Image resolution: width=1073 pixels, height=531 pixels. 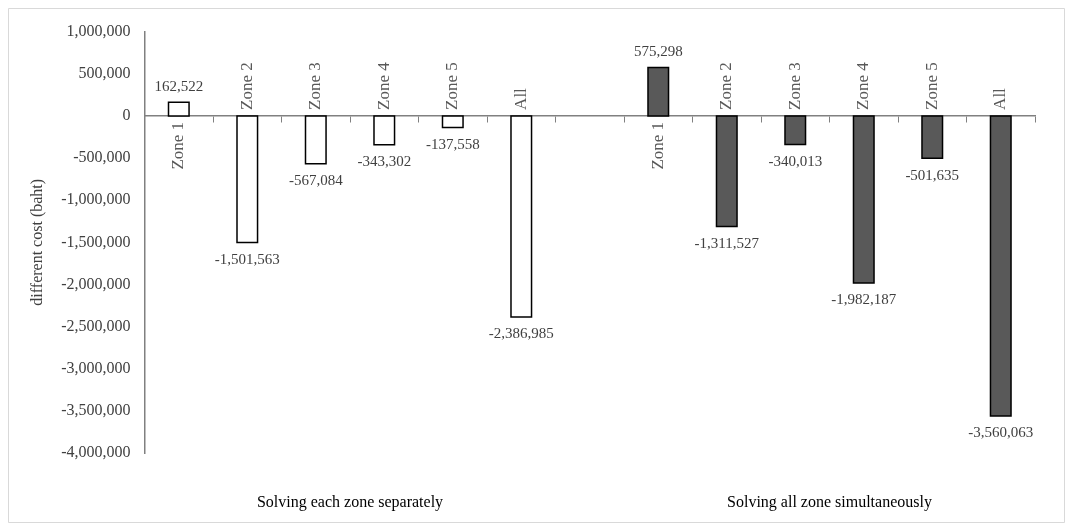 I want to click on y-axis-title: different cost (baht), so click(x=36, y=242).